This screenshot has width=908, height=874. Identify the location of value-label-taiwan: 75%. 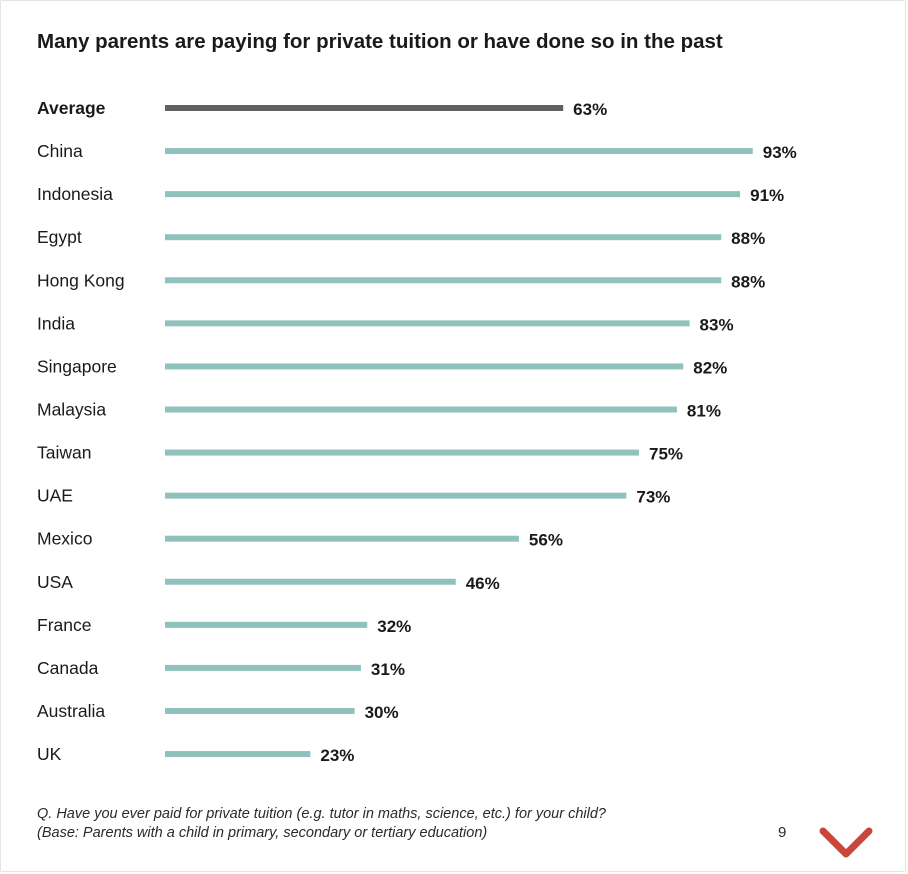
(666, 454).